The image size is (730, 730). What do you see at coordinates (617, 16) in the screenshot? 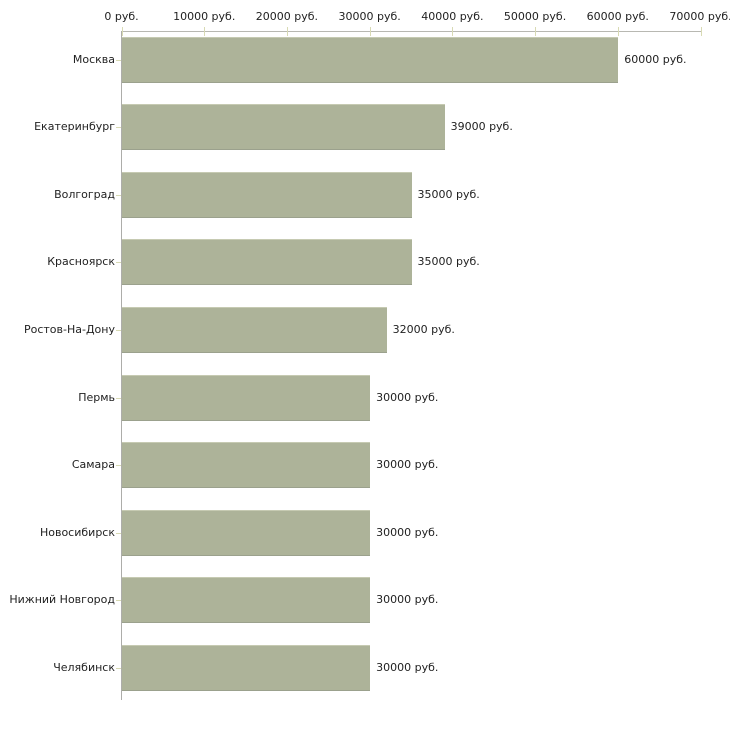
I see `x-axis-tick-label: 60000 руб.` at bounding box center [617, 16].